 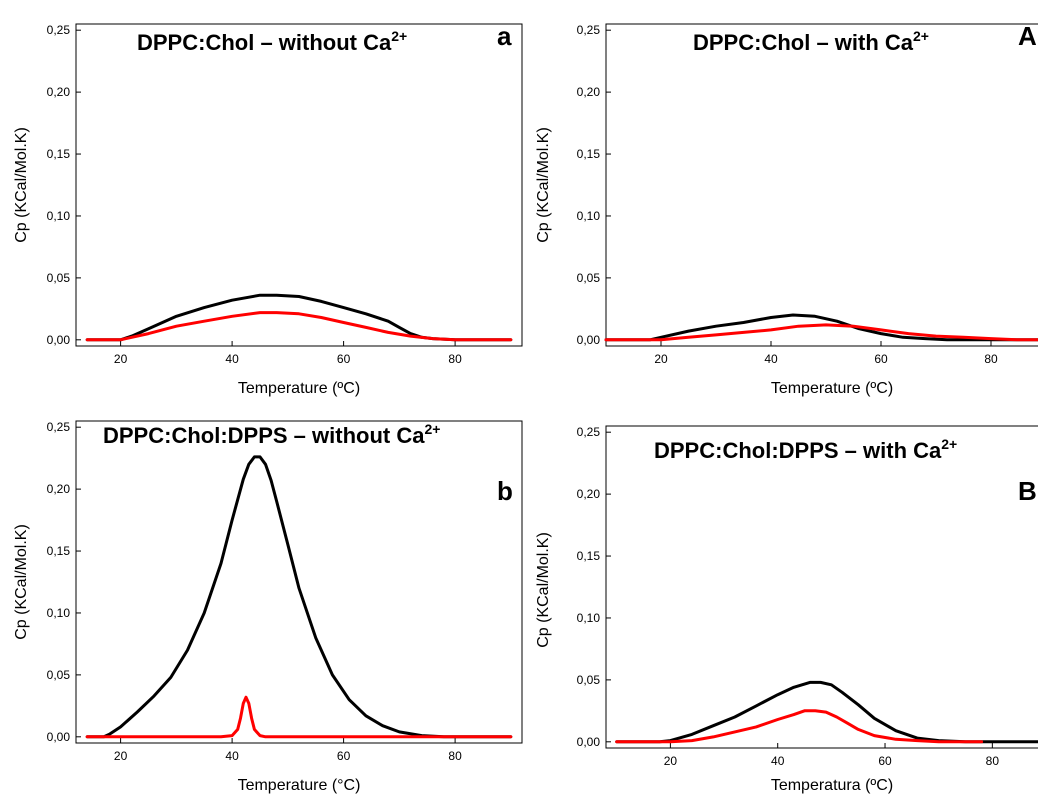 What do you see at coordinates (299, 785) in the screenshot?
I see `x-axis-label: Temperature (°C)` at bounding box center [299, 785].